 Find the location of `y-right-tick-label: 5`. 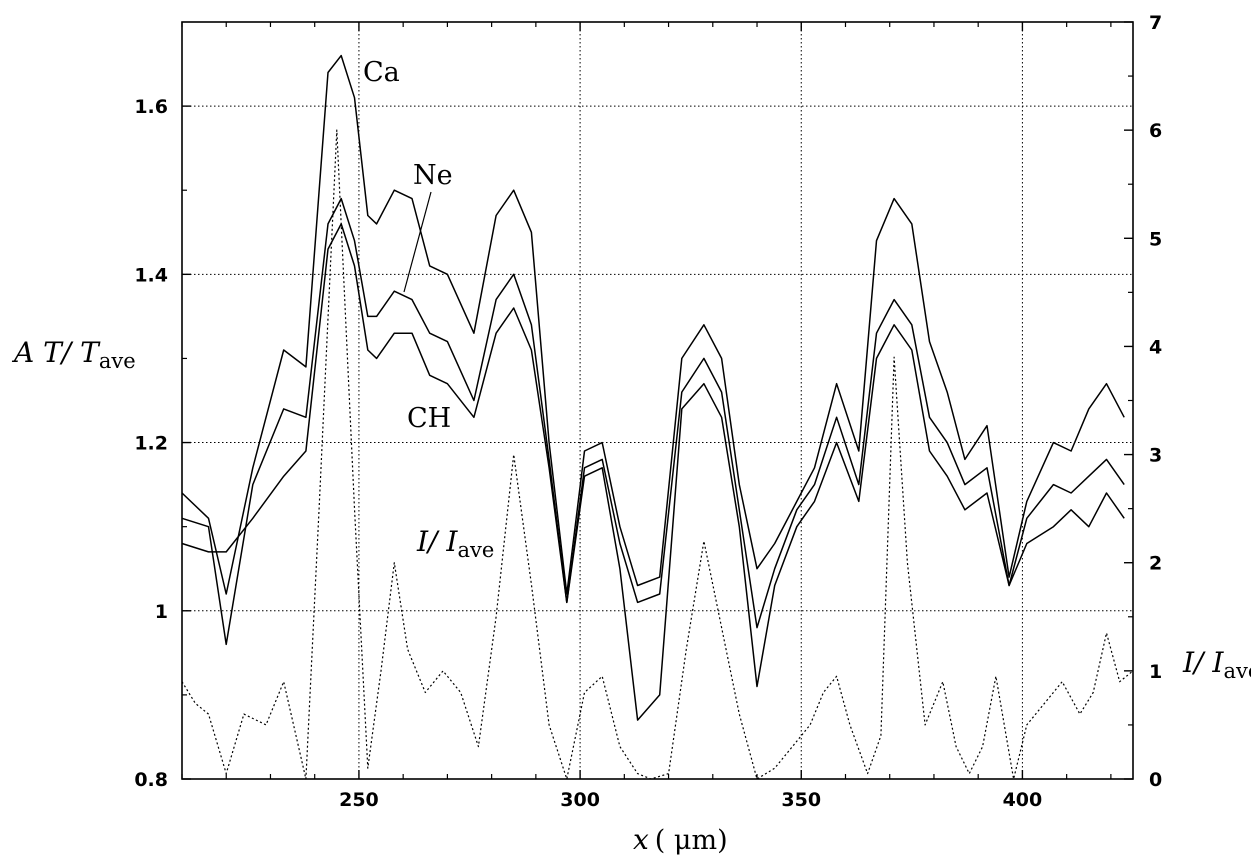

y-right-tick-label: 5 is located at coordinates (1155, 239).